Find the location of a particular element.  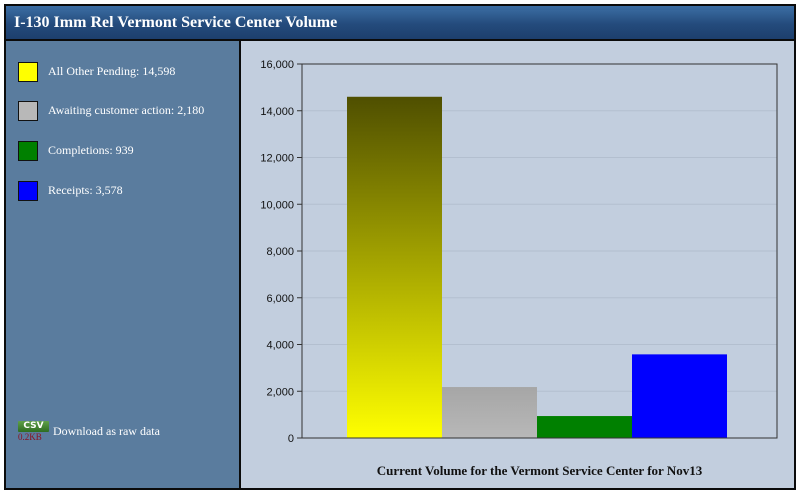

y-tick-label: 4,000 is located at coordinates (280, 346).